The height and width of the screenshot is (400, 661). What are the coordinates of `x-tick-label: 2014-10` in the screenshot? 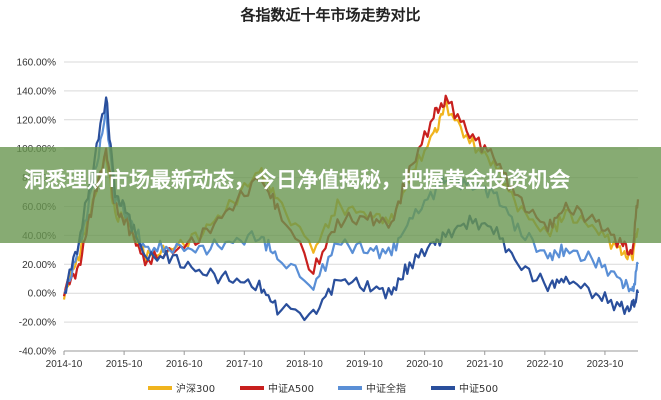 It's located at (64, 364).